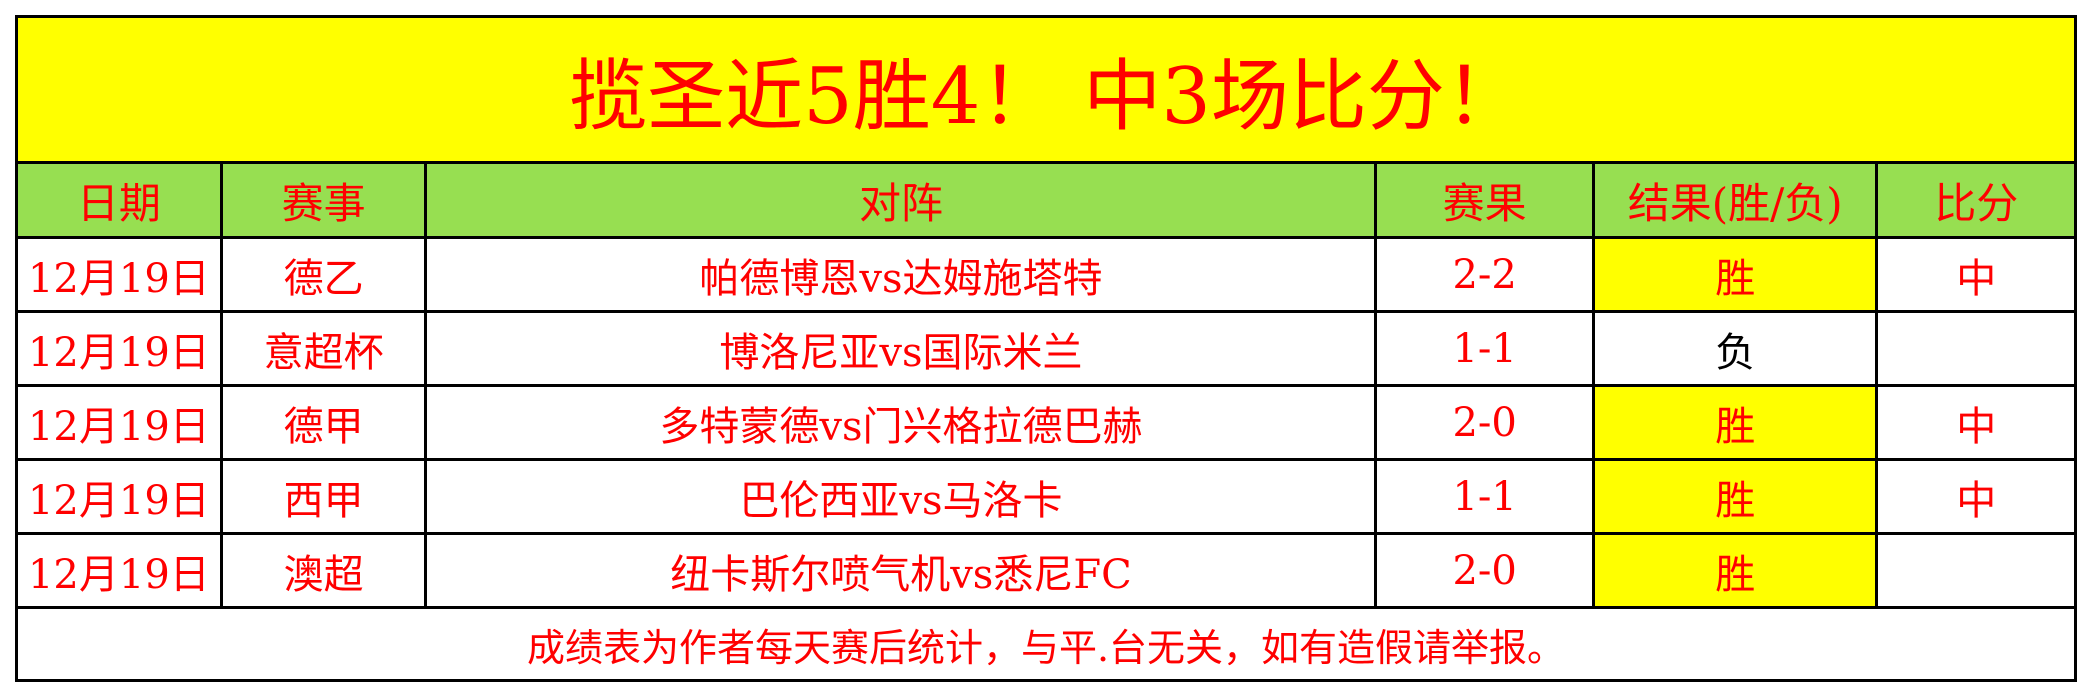 The height and width of the screenshot is (694, 2088). I want to click on table-row: 12月19日 西甲 巴伦西亚vs马洛卡 1-1 胜中, so click(1046, 496).